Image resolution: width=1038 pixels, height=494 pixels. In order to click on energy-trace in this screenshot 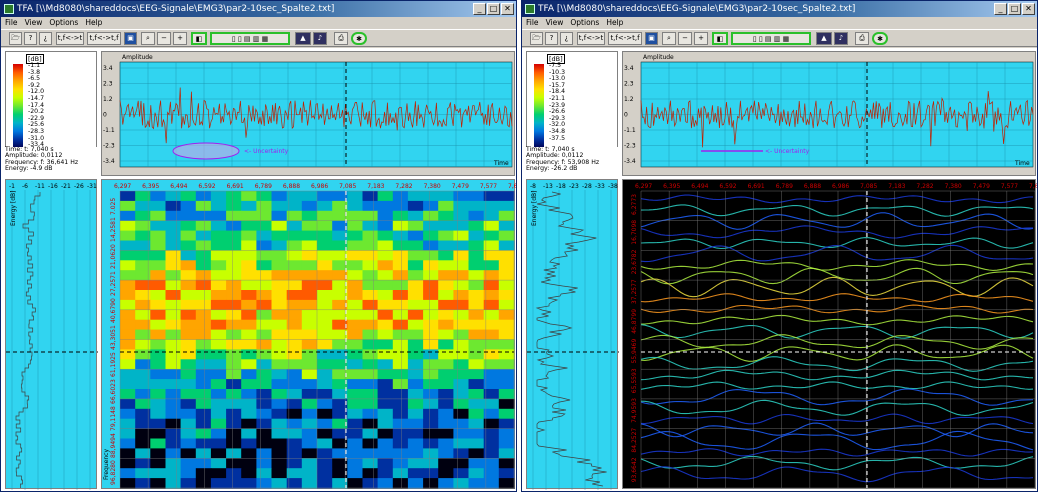, I will do `click(28, 340)`.